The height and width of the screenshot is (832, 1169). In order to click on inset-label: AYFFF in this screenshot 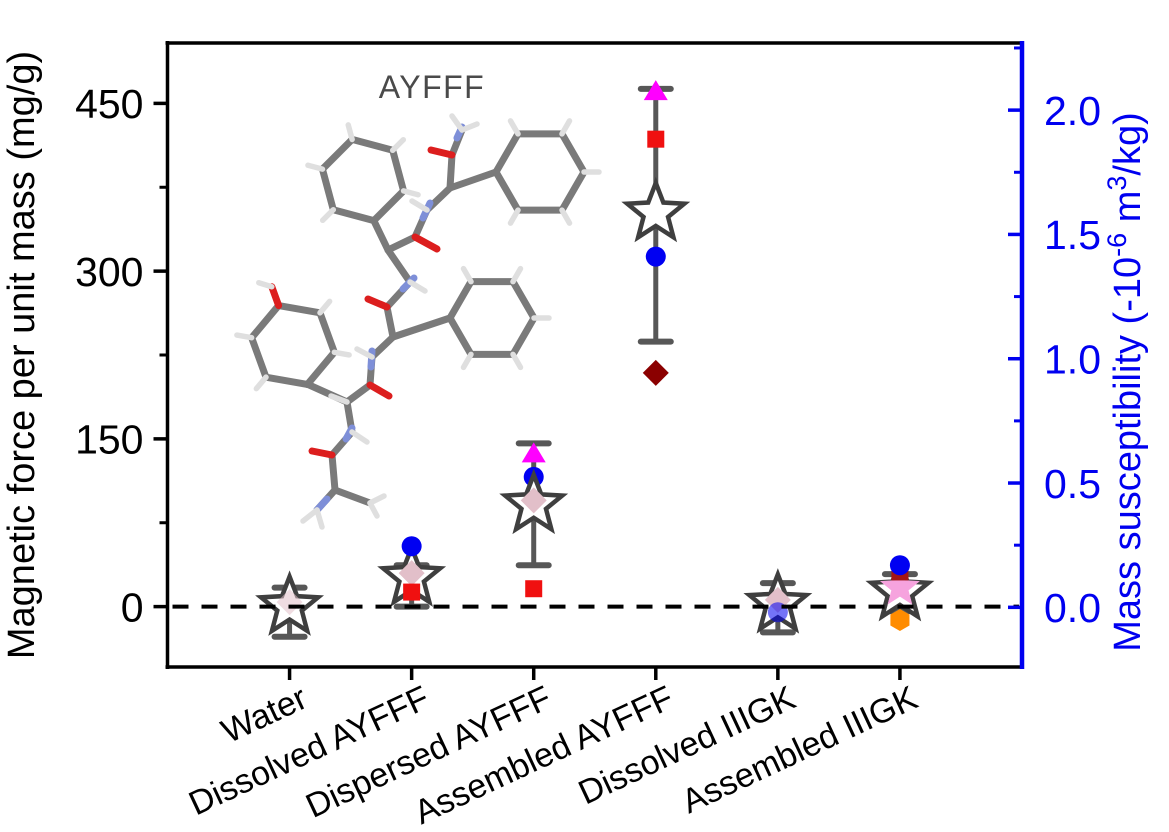, I will do `click(432, 87)`.